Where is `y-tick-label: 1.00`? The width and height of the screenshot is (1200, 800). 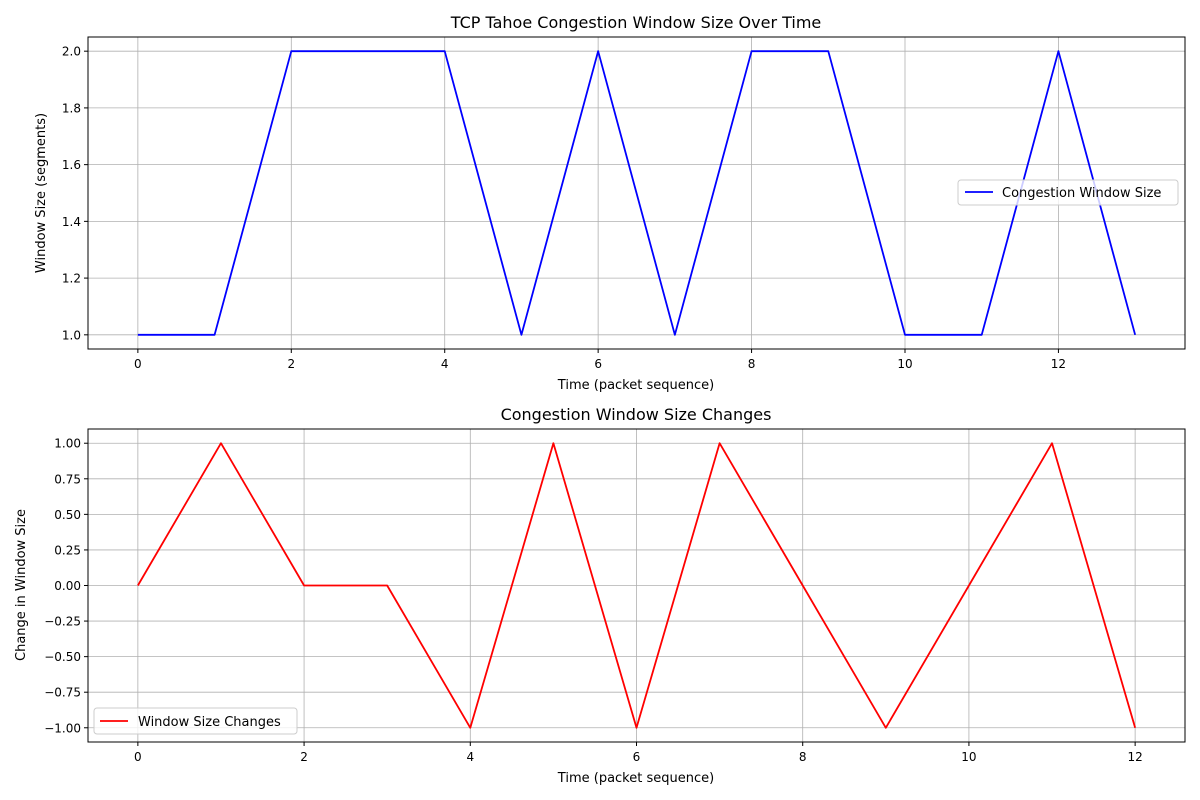
y-tick-label: 1.00 is located at coordinates (67, 444).